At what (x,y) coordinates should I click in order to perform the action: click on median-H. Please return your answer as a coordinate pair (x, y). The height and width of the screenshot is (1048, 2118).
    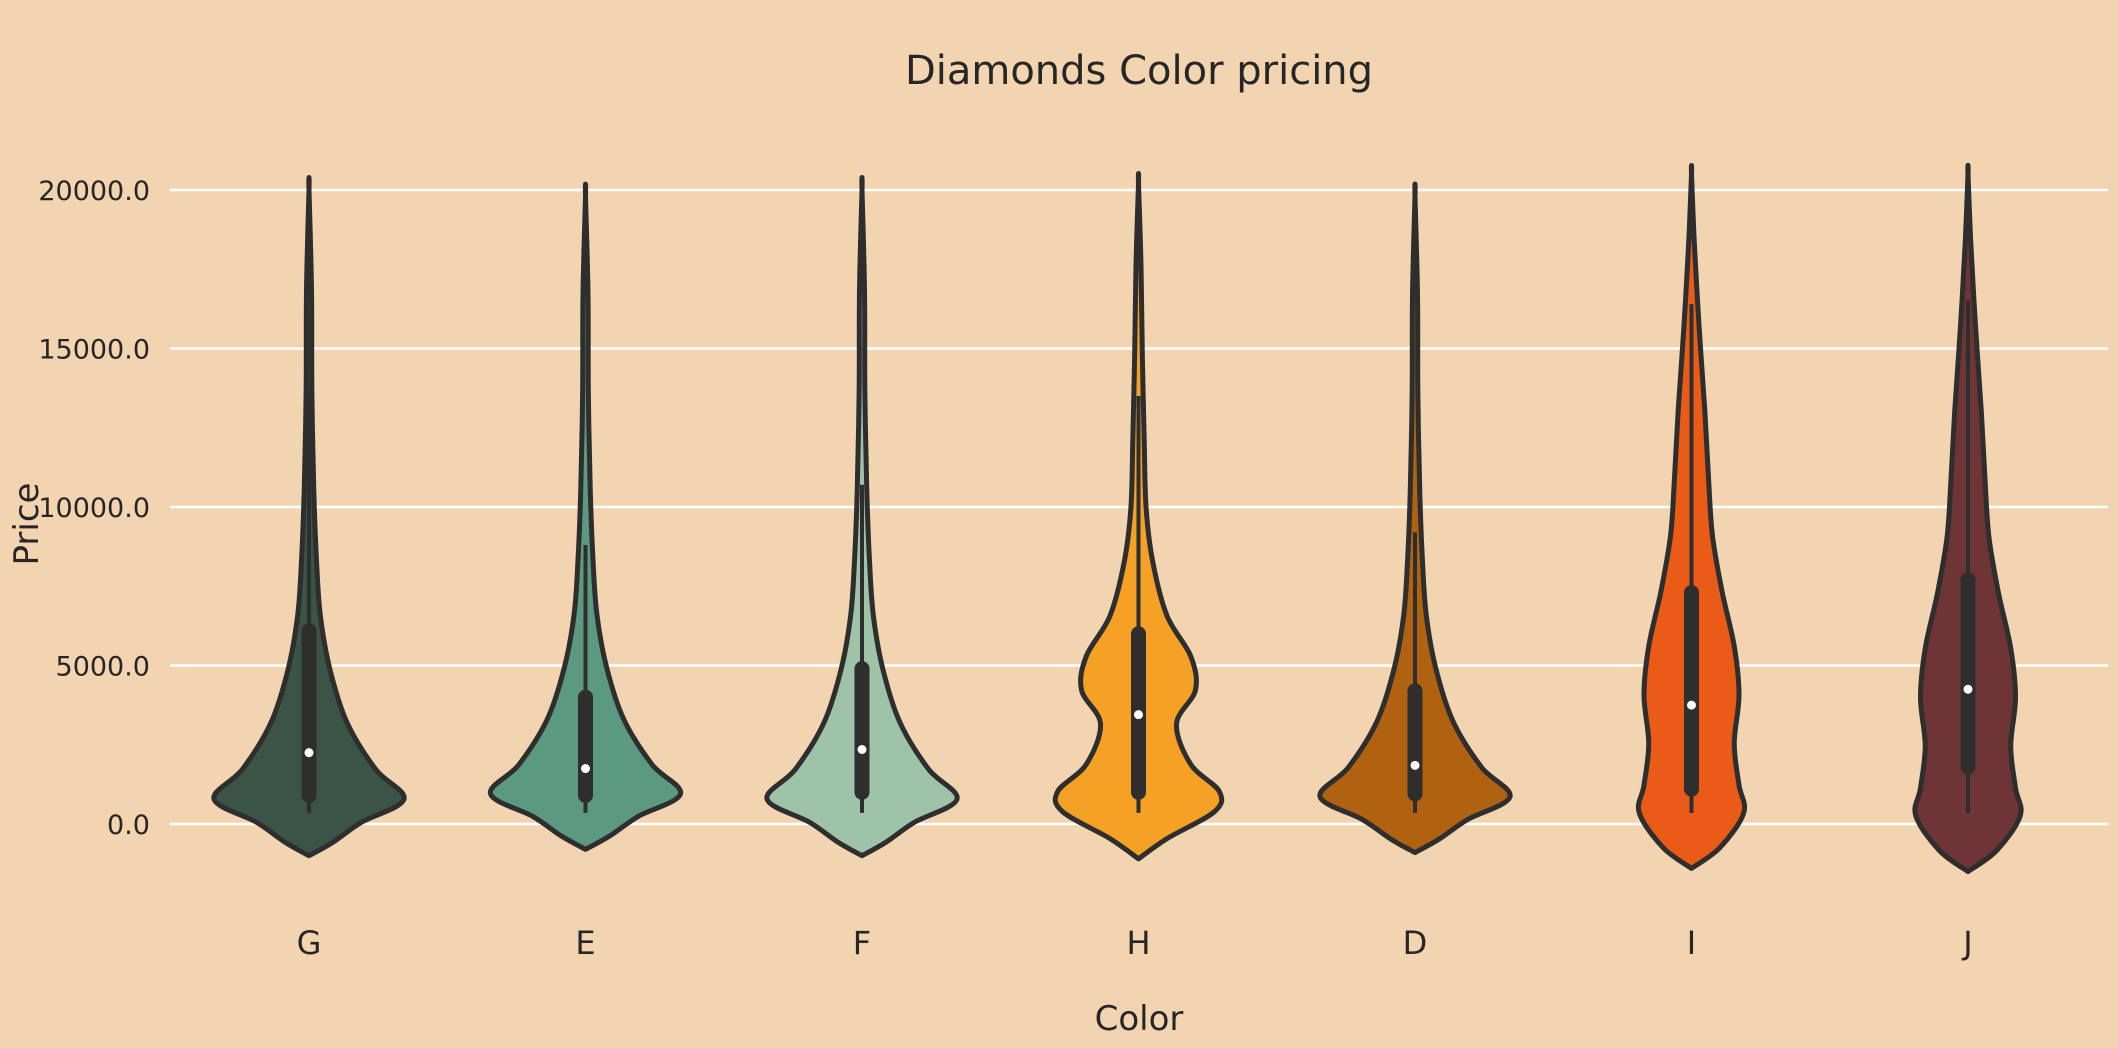
    Looking at the image, I should click on (1138, 715).